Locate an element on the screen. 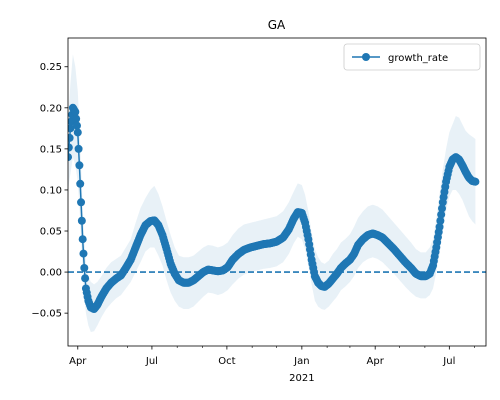  x-year-label: 2021 is located at coordinates (301, 378).